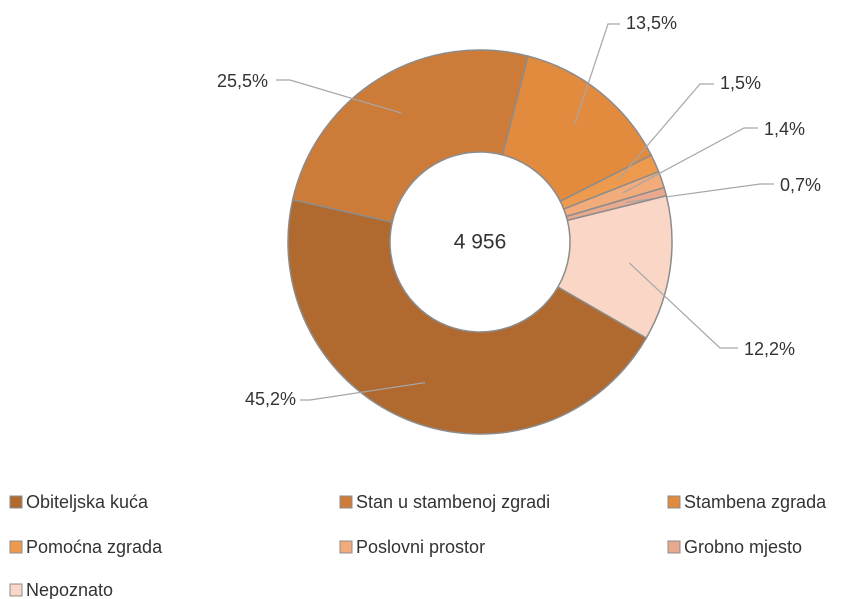 This screenshot has height=599, width=855. What do you see at coordinates (242, 81) in the screenshot?
I see `data-label: 25,5%` at bounding box center [242, 81].